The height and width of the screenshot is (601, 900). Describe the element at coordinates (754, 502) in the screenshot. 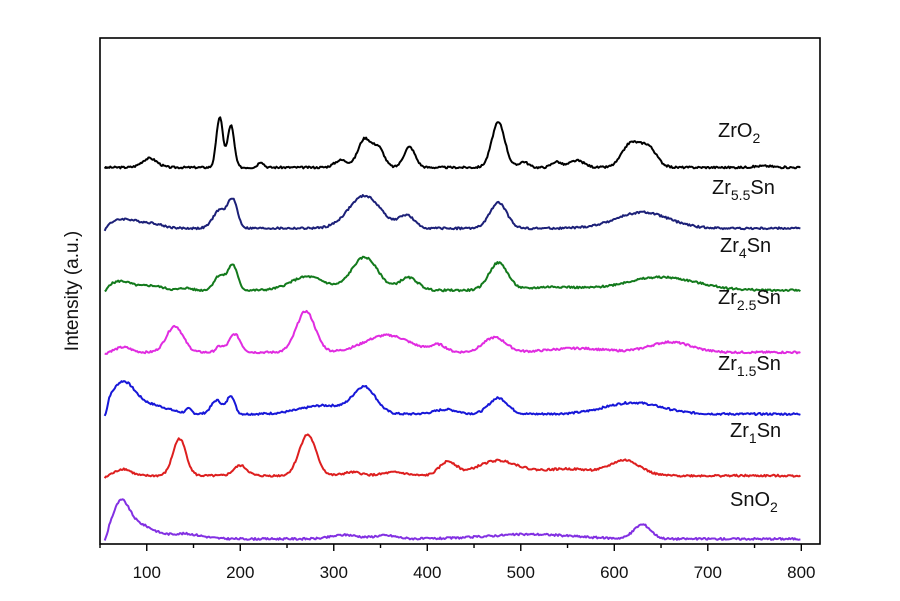

I see `series-label-SnO2: SnO2` at that location.